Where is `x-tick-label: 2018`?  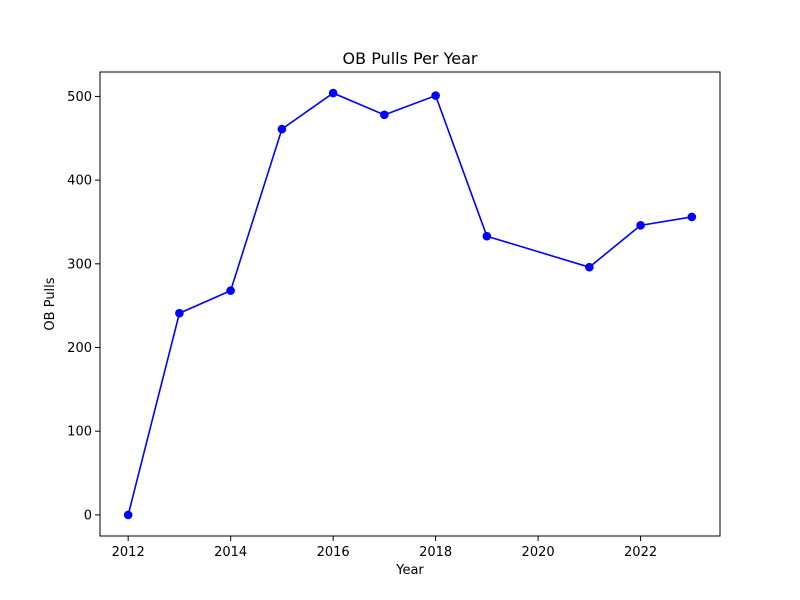
x-tick-label: 2018 is located at coordinates (435, 552).